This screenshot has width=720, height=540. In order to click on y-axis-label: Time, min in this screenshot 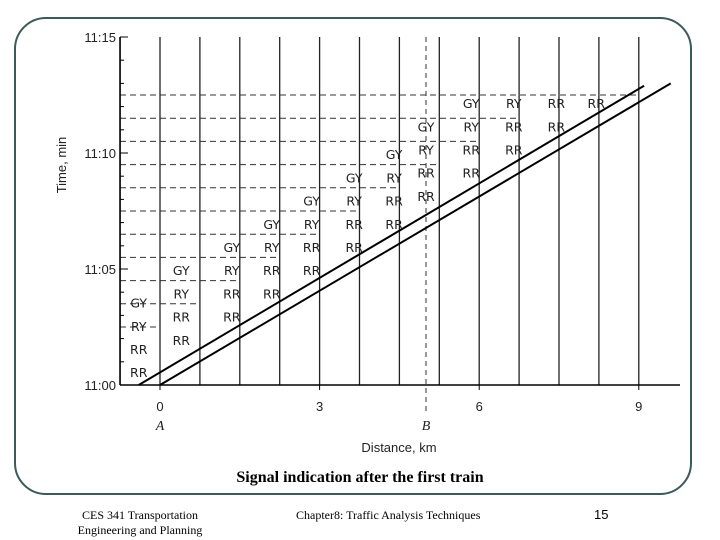, I will do `click(61, 165)`.